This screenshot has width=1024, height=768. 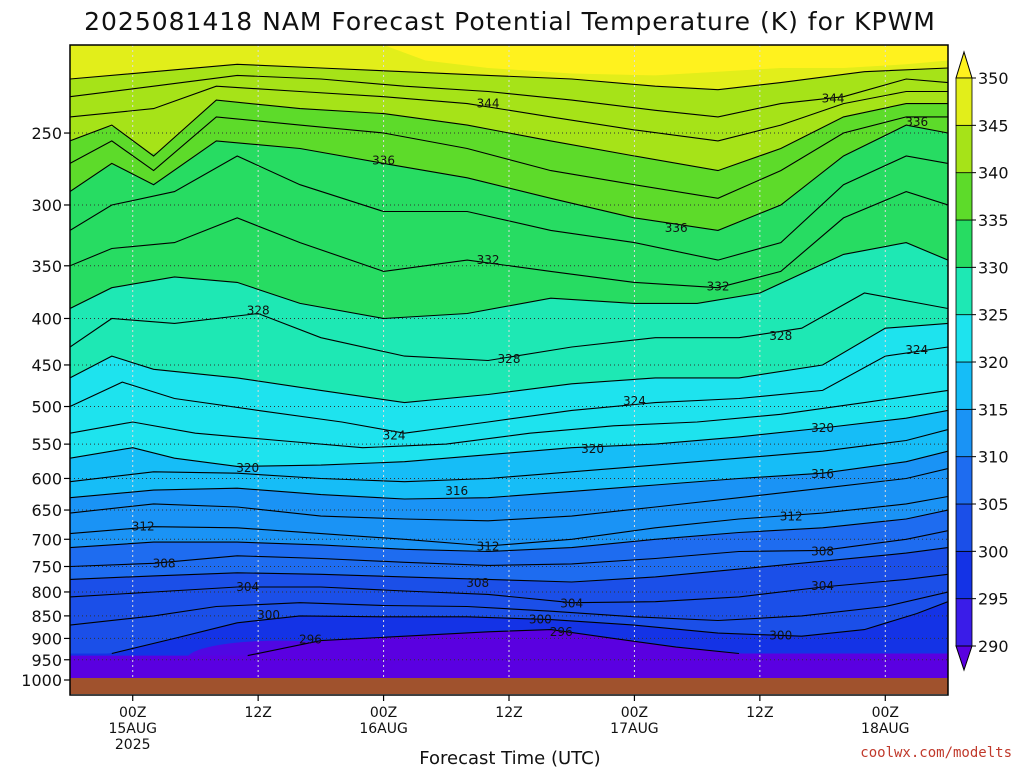 I want to click on colorbar-label: 335, so click(x=993, y=220).